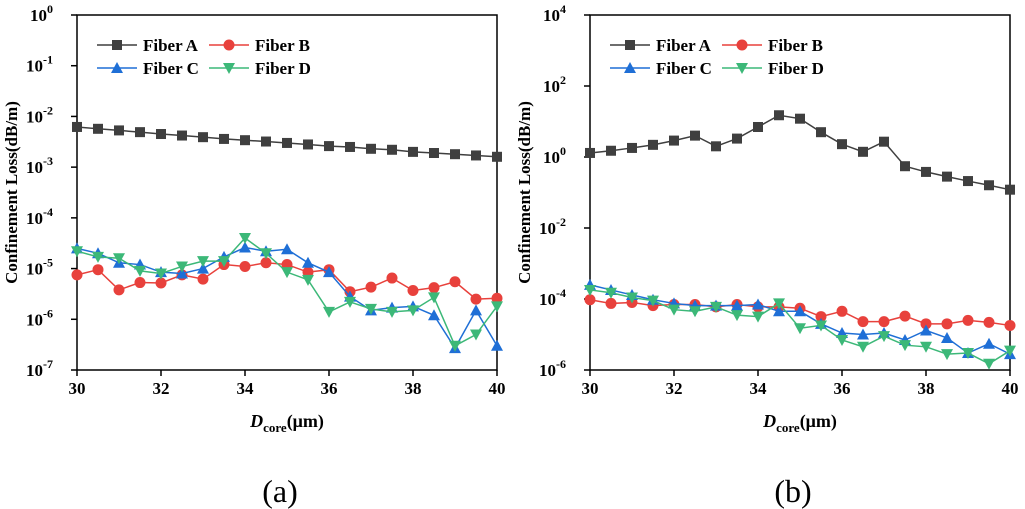  Describe the element at coordinates (48, 161) in the screenshot. I see `y-tick-exponent: -3` at that location.